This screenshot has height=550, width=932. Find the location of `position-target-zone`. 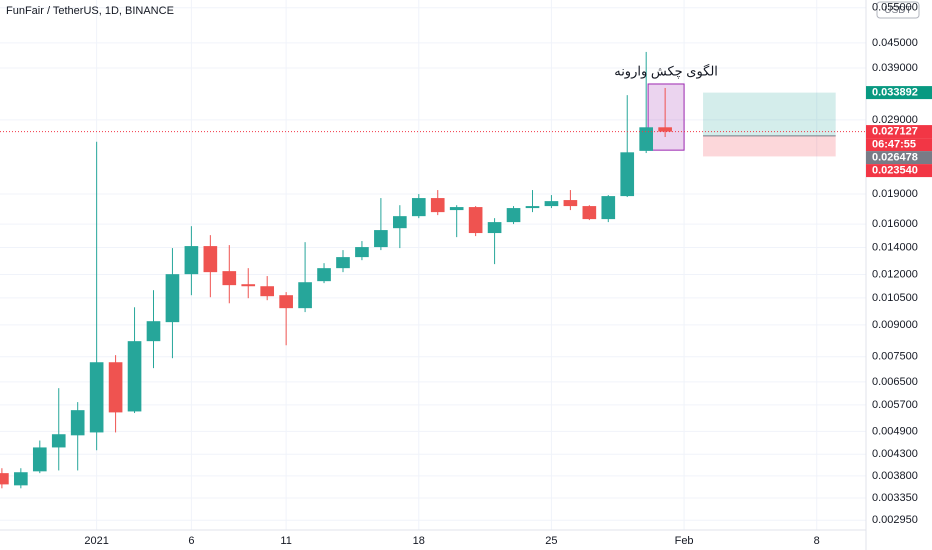

position-target-zone is located at coordinates (769, 114).